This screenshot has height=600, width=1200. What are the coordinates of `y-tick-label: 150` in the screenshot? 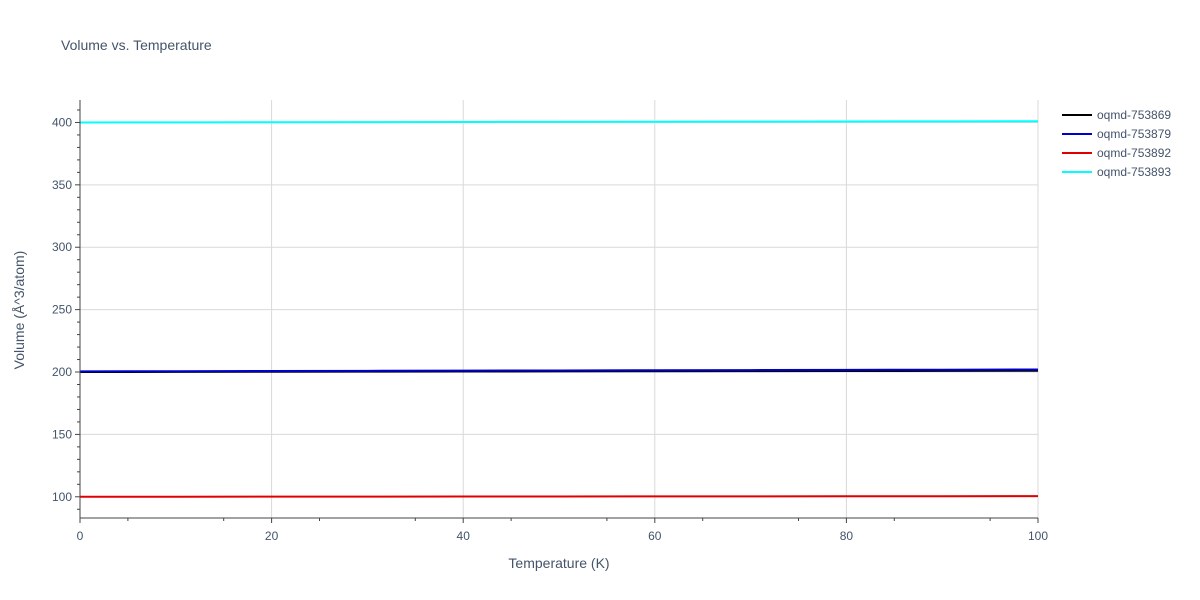 It's located at (62, 434).